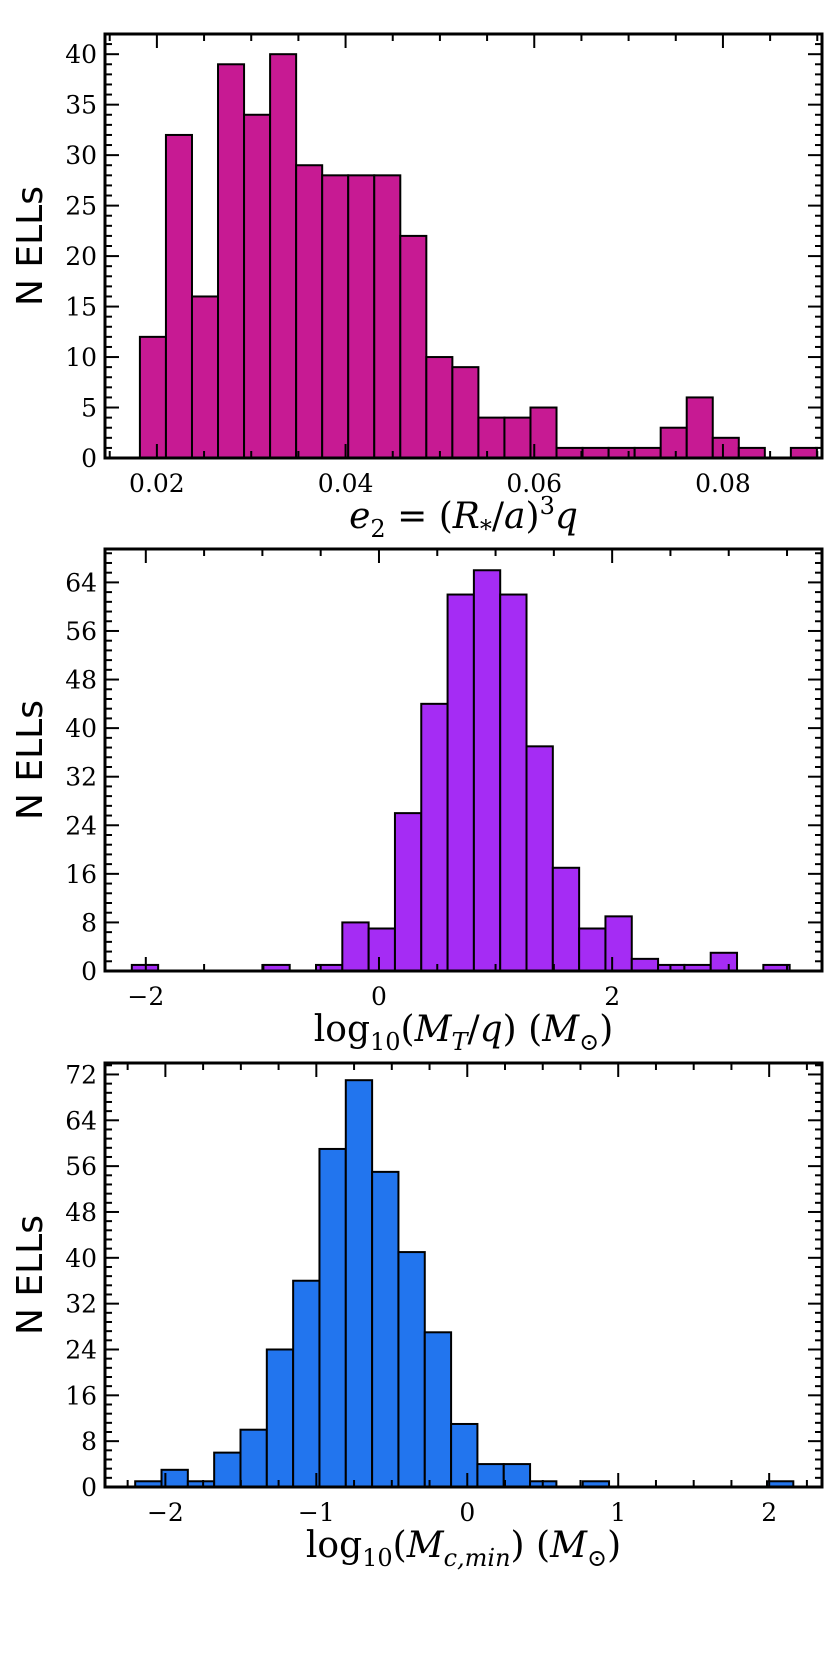 The image size is (830, 1661). What do you see at coordinates (723, 483) in the screenshot?
I see `x-tick-label: 0.08` at bounding box center [723, 483].